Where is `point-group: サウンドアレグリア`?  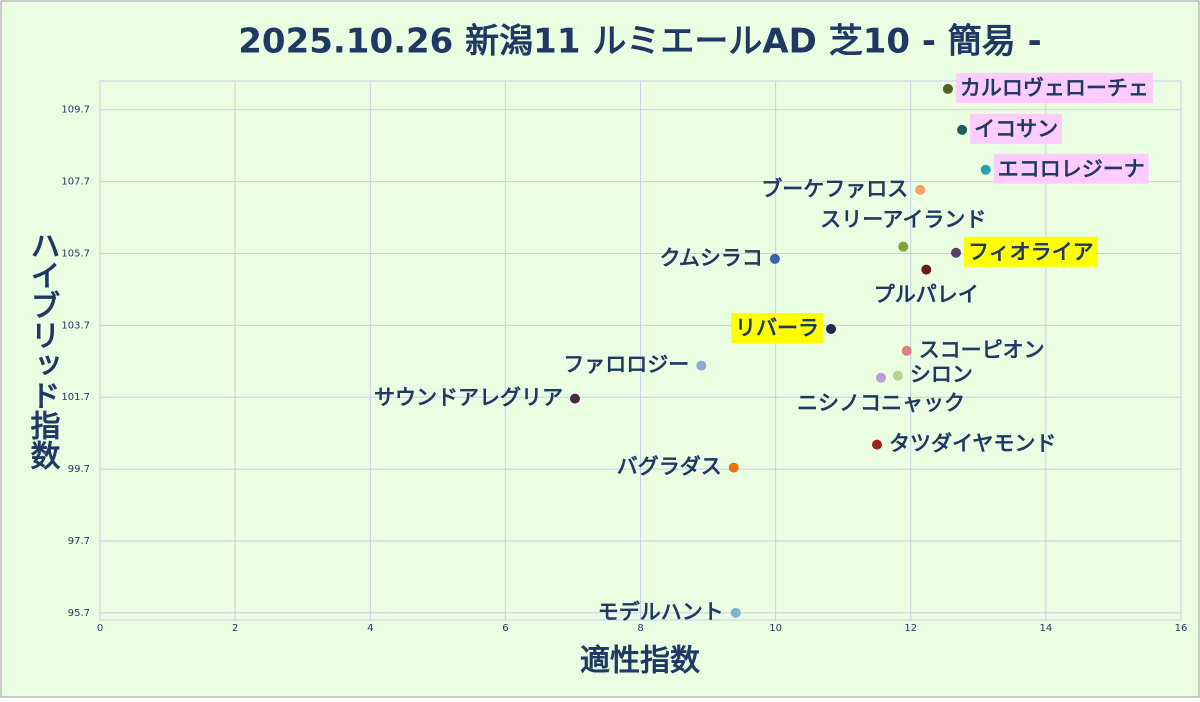
point-group: サウンドアレグリア is located at coordinates (477, 398).